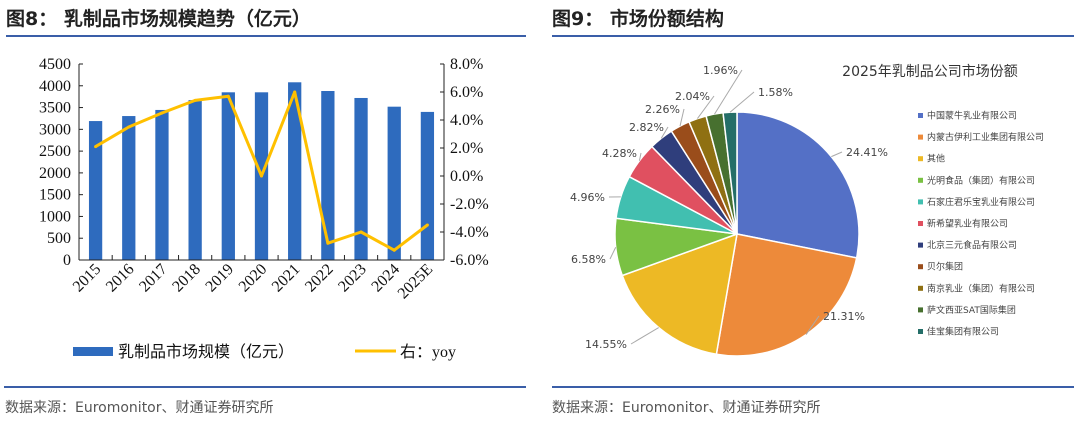 This screenshot has height=421, width=1080. I want to click on bar-2025E, so click(427, 186).